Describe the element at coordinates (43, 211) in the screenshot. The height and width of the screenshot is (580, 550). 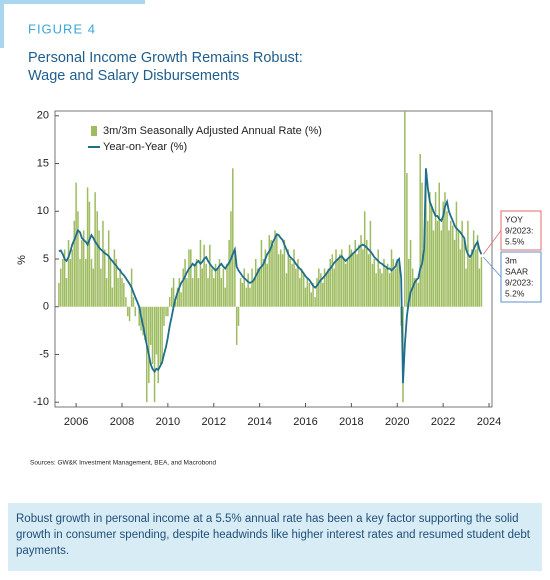
I see `y-tick-label: 10` at that location.